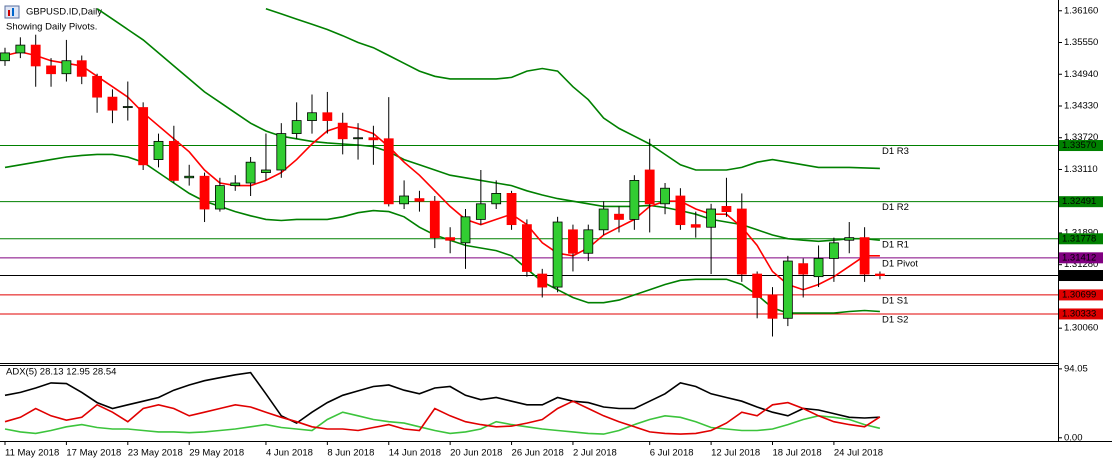 The width and height of the screenshot is (1112, 465). I want to click on x-tick-label: 26 Jun 2018, so click(538, 453).